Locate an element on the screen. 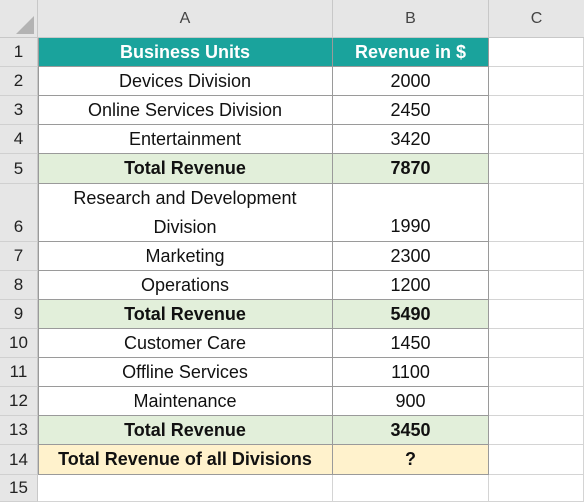 The image size is (584, 502). header-cell-revenue: Revenue in $ is located at coordinates (411, 52).